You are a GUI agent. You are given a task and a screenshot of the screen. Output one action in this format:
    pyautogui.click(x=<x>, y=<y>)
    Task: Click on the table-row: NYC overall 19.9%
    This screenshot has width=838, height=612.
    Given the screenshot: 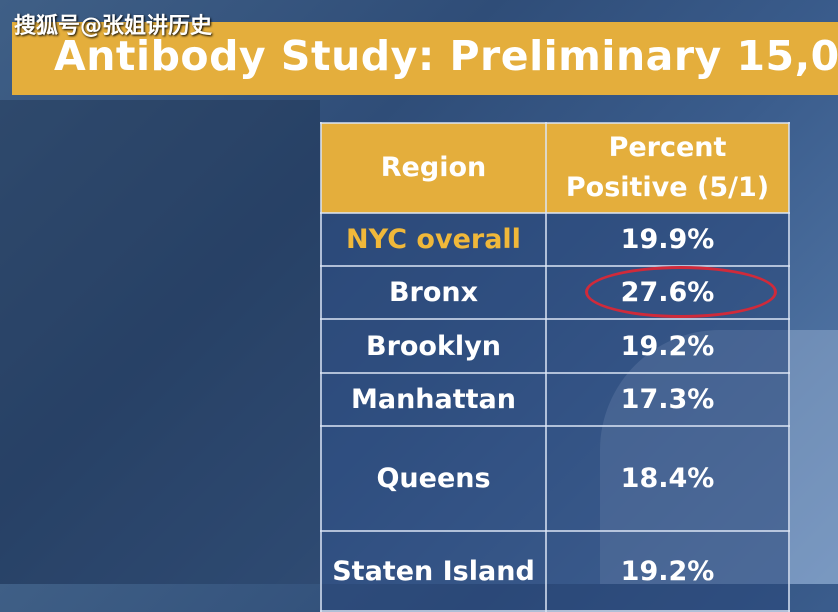 What is the action you would take?
    pyautogui.click(x=555, y=239)
    